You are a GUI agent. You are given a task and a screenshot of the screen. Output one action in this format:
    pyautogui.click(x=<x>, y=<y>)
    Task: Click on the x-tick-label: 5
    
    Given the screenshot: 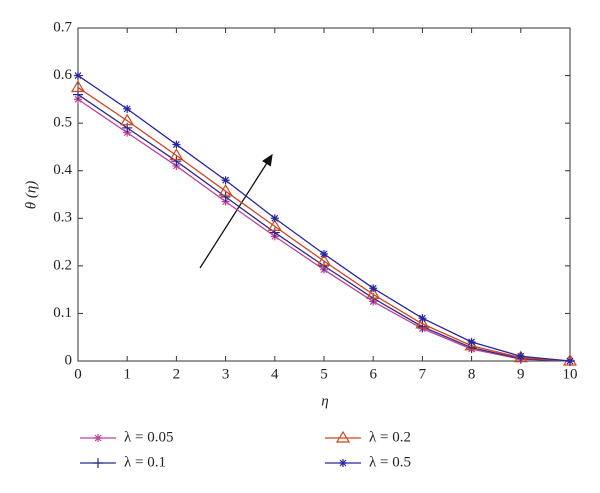 What is the action you would take?
    pyautogui.click(x=324, y=374)
    